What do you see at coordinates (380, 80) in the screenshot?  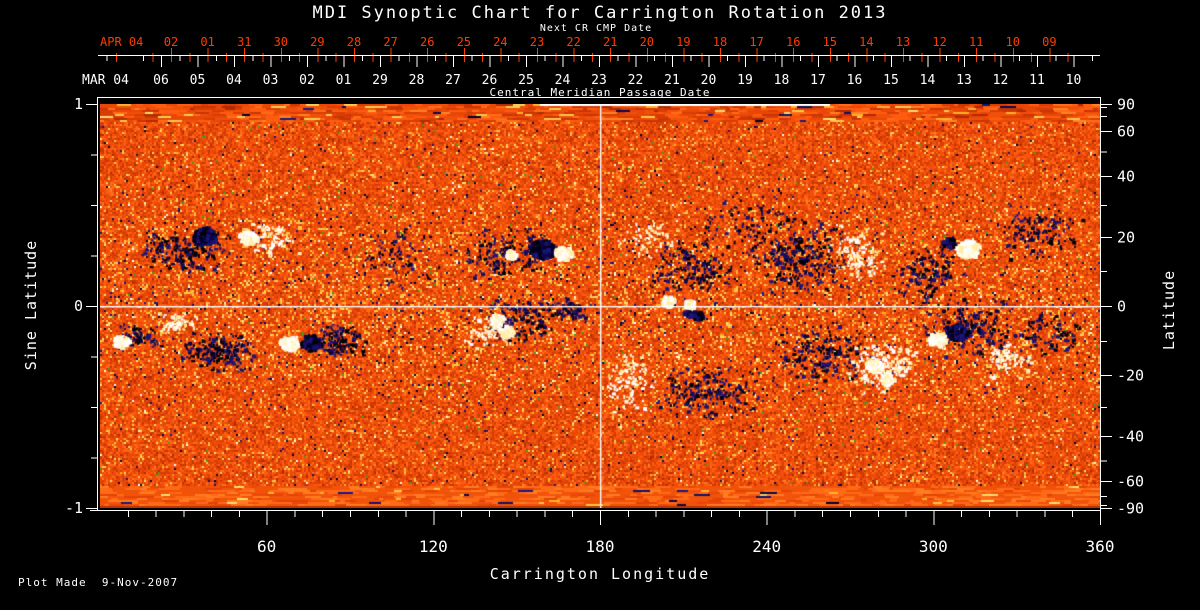 I see `cmp-day-label: 29` at bounding box center [380, 80].